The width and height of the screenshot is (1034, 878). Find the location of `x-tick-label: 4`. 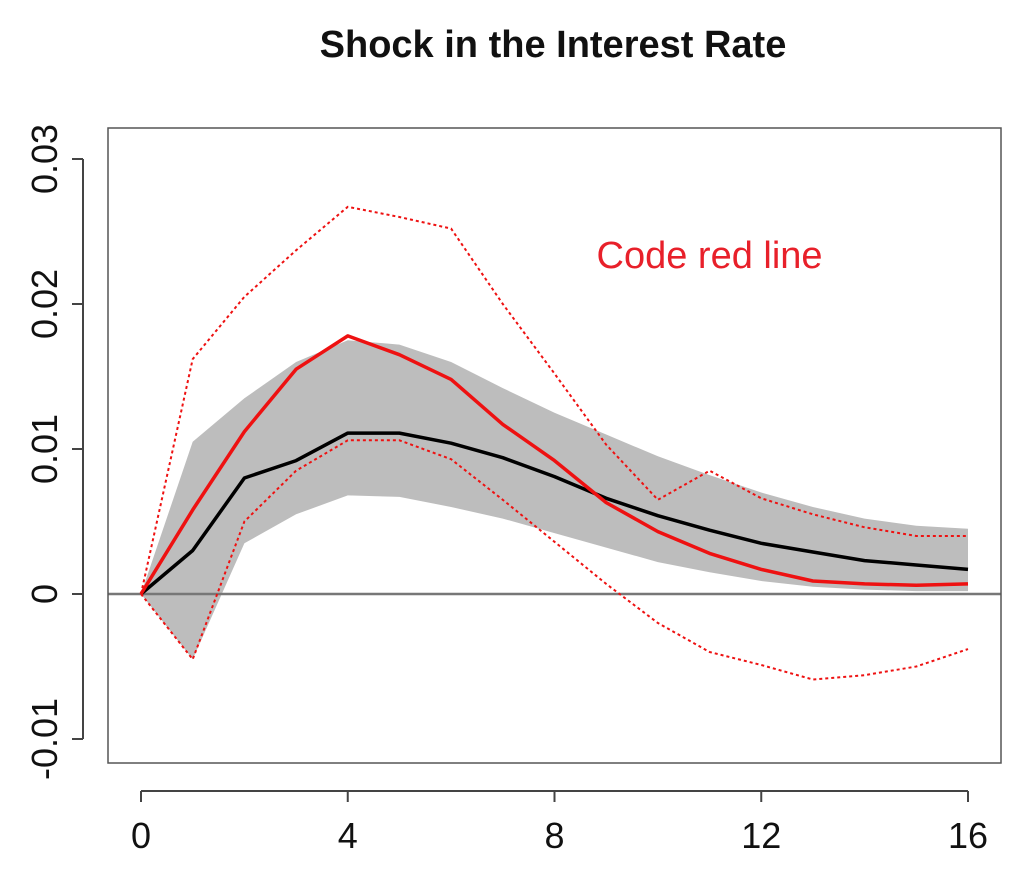

x-tick-label: 4 is located at coordinates (348, 835).